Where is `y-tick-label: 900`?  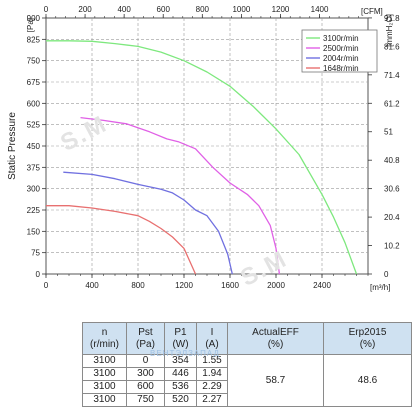
y-tick-label: 900 is located at coordinates (34, 18).